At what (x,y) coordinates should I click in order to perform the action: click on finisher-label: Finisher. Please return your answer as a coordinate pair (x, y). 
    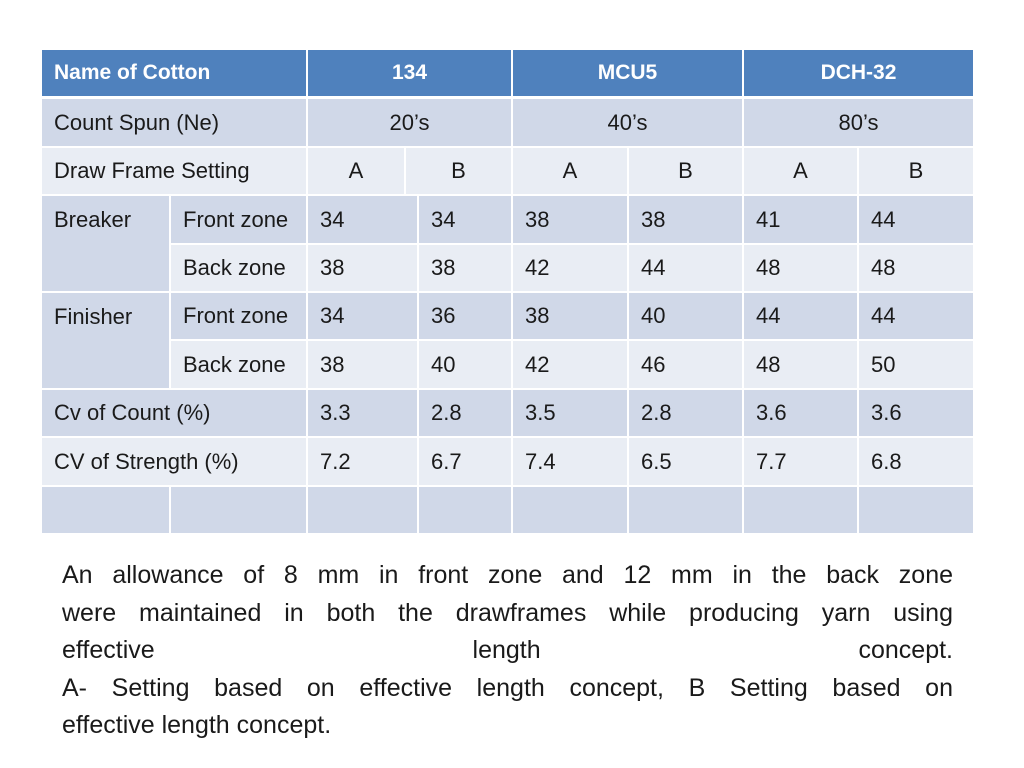
    Looking at the image, I should click on (105, 340).